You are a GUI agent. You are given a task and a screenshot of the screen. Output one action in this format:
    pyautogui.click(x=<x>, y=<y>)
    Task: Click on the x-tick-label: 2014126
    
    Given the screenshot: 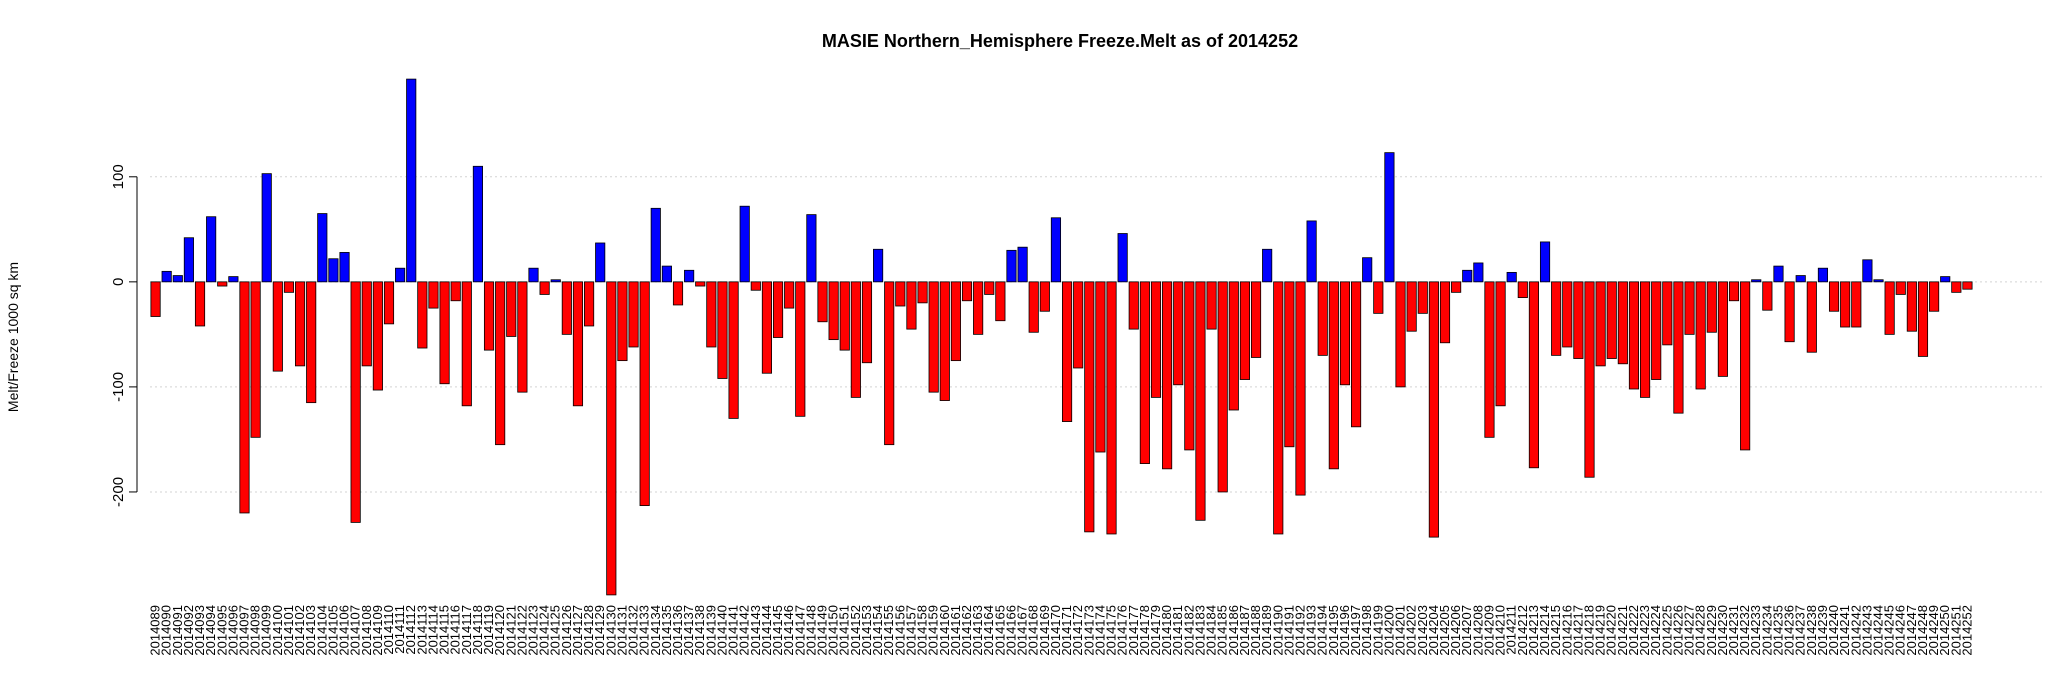 What is the action you would take?
    pyautogui.click(x=566, y=630)
    